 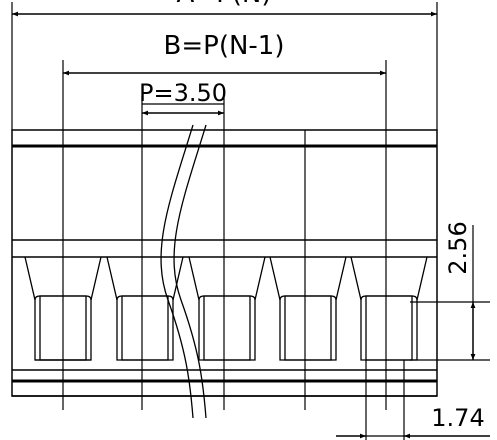 I want to click on break-line-right, so click(x=190, y=271).